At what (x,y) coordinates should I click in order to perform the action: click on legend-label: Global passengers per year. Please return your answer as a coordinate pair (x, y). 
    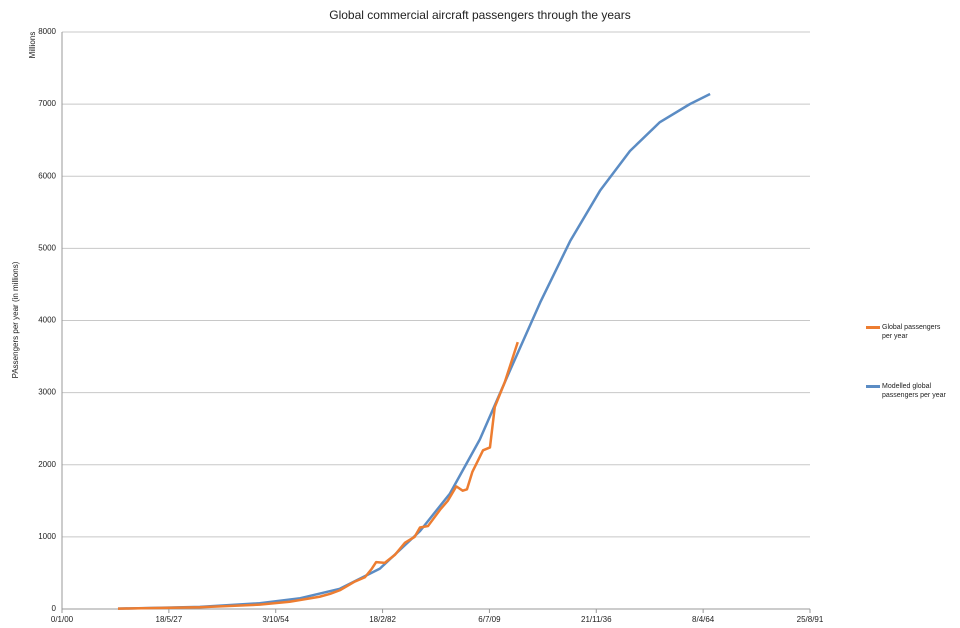
    Looking at the image, I should click on (911, 332).